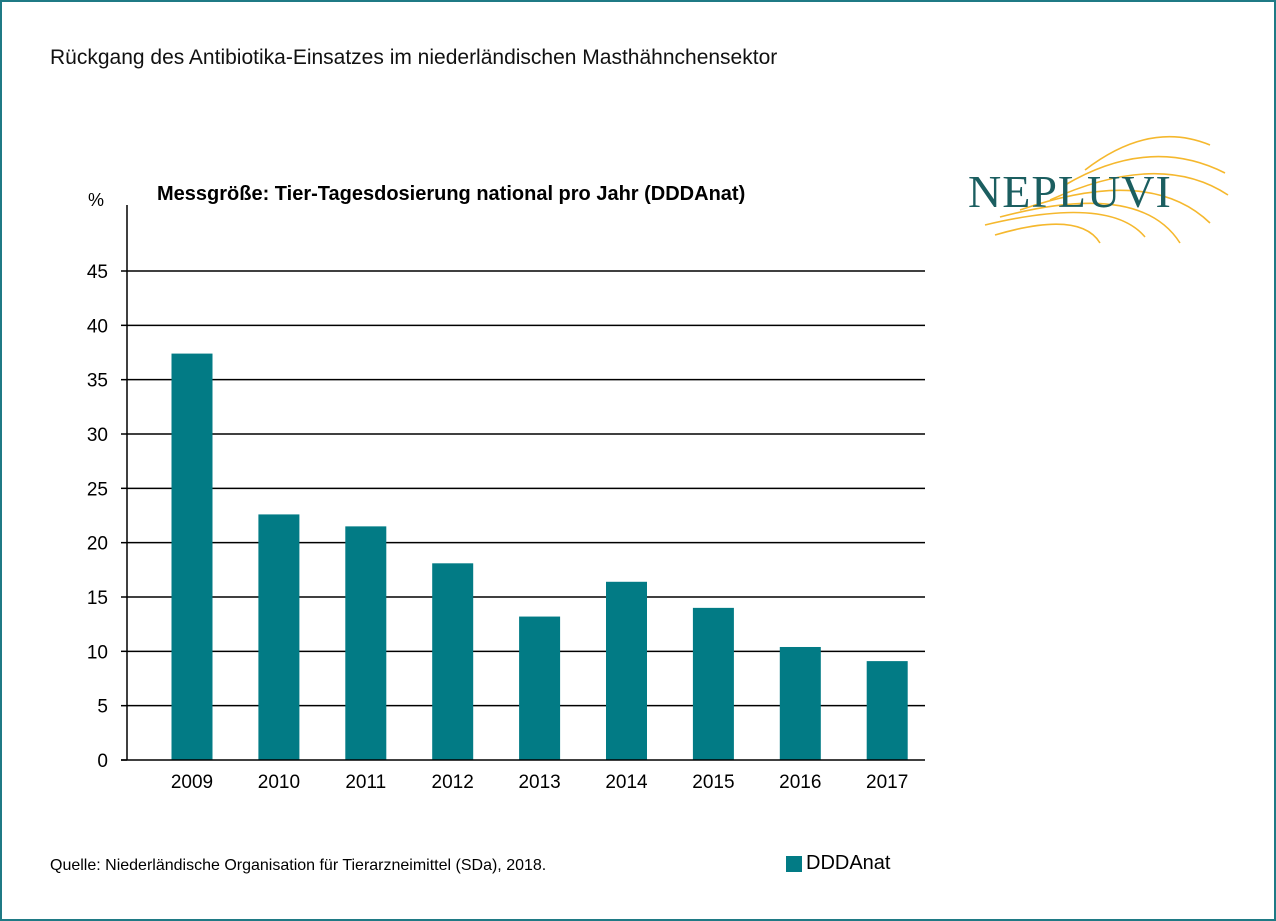 Image resolution: width=1276 pixels, height=921 pixels. Describe the element at coordinates (540, 688) in the screenshot. I see `bar-2013` at that location.